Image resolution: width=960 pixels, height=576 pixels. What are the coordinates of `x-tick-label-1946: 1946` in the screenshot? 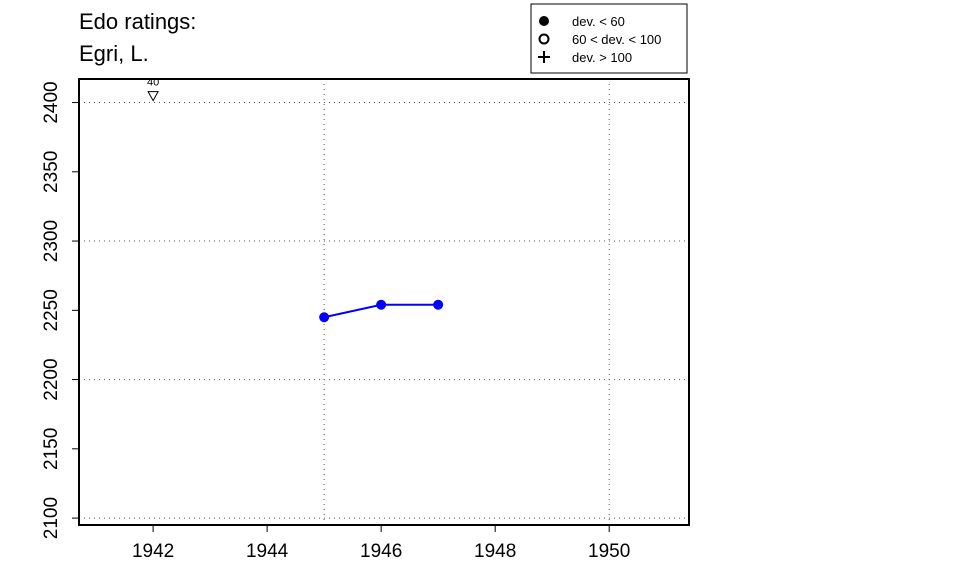 It's located at (381, 551).